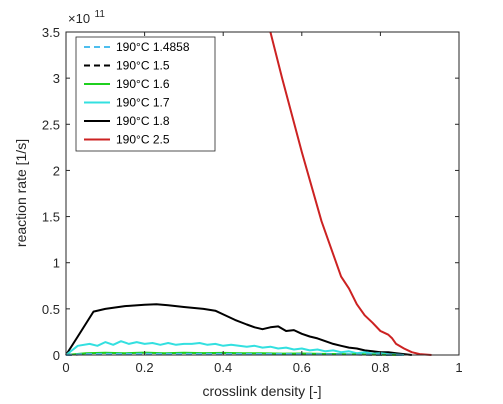 The width and height of the screenshot is (503, 404). Describe the element at coordinates (21, 193) in the screenshot. I see `y-axis-label: reaction rate [1/s]` at that location.